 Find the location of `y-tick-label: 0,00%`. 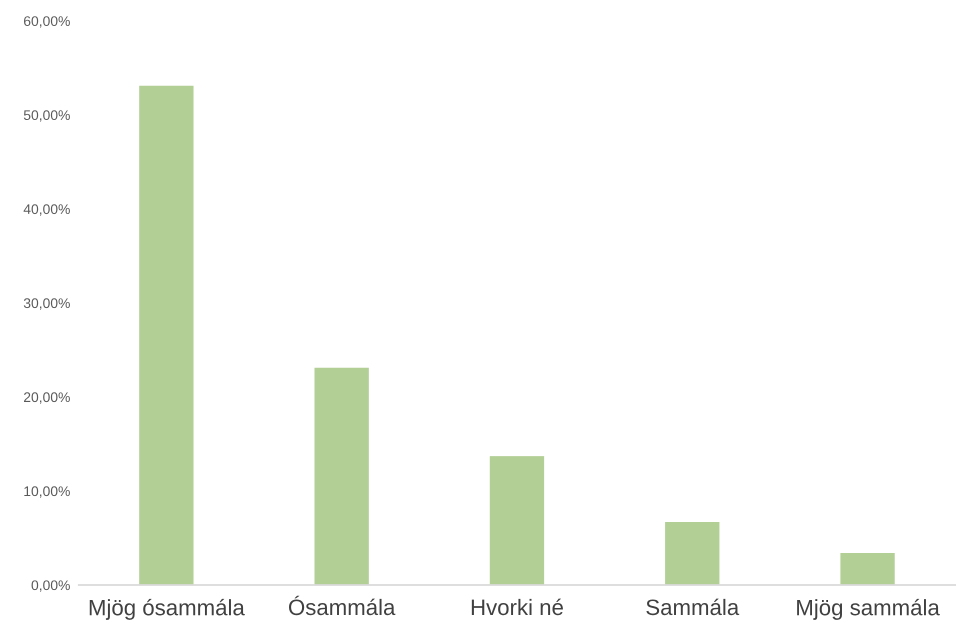

y-tick-label: 0,00% is located at coordinates (51, 586).